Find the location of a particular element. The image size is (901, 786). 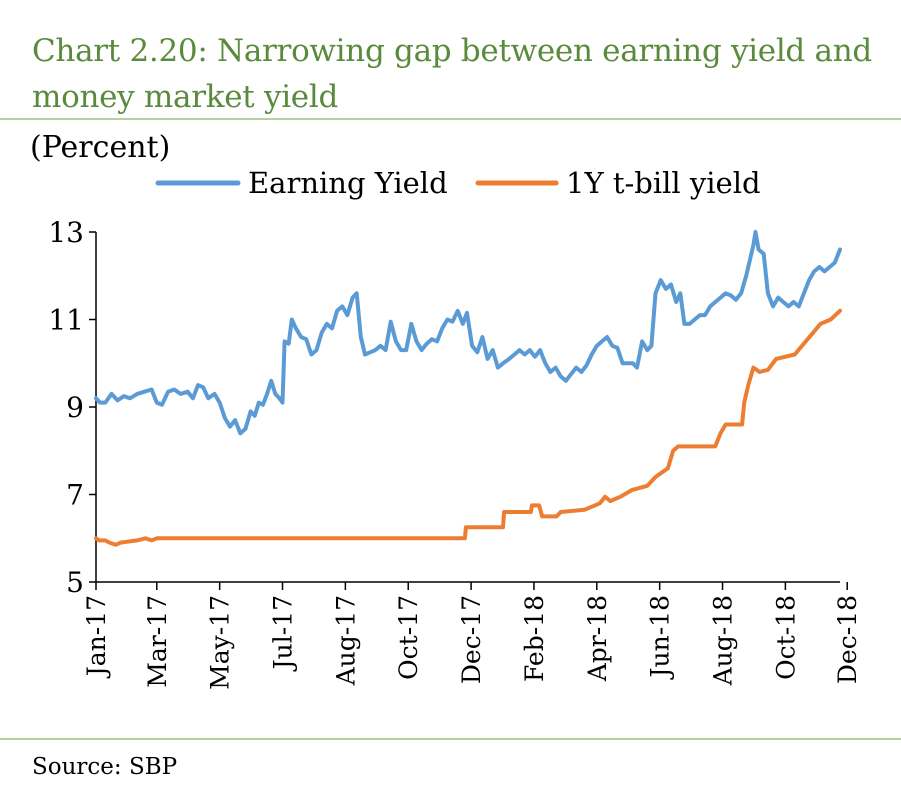

y-tick-label: 5 is located at coordinates (75, 582).